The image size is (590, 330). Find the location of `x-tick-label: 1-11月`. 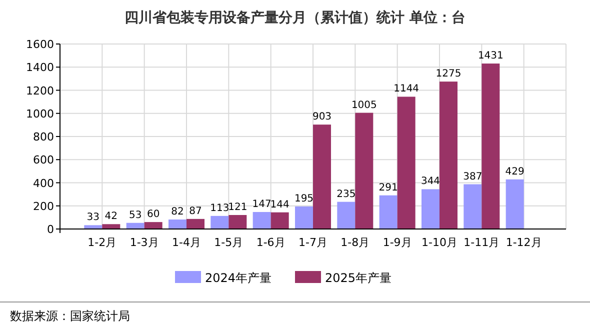

x-tick-label: 1-11月 is located at coordinates (482, 242).